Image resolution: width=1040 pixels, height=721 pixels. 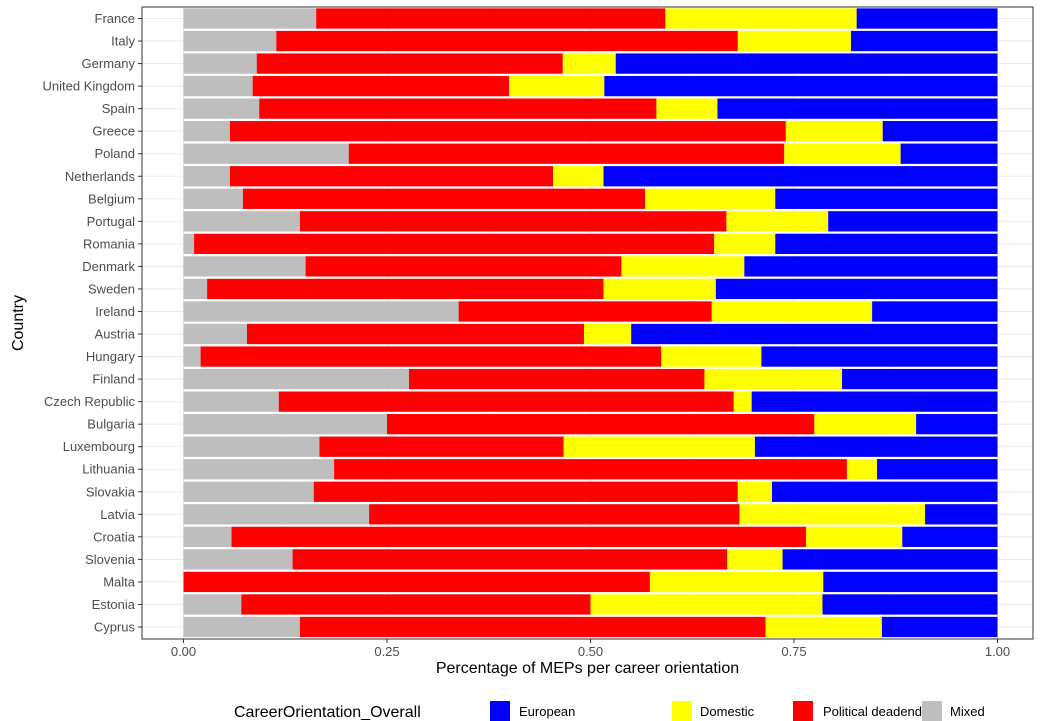 I want to click on y-tick-label: Estonia, so click(x=114, y=604).